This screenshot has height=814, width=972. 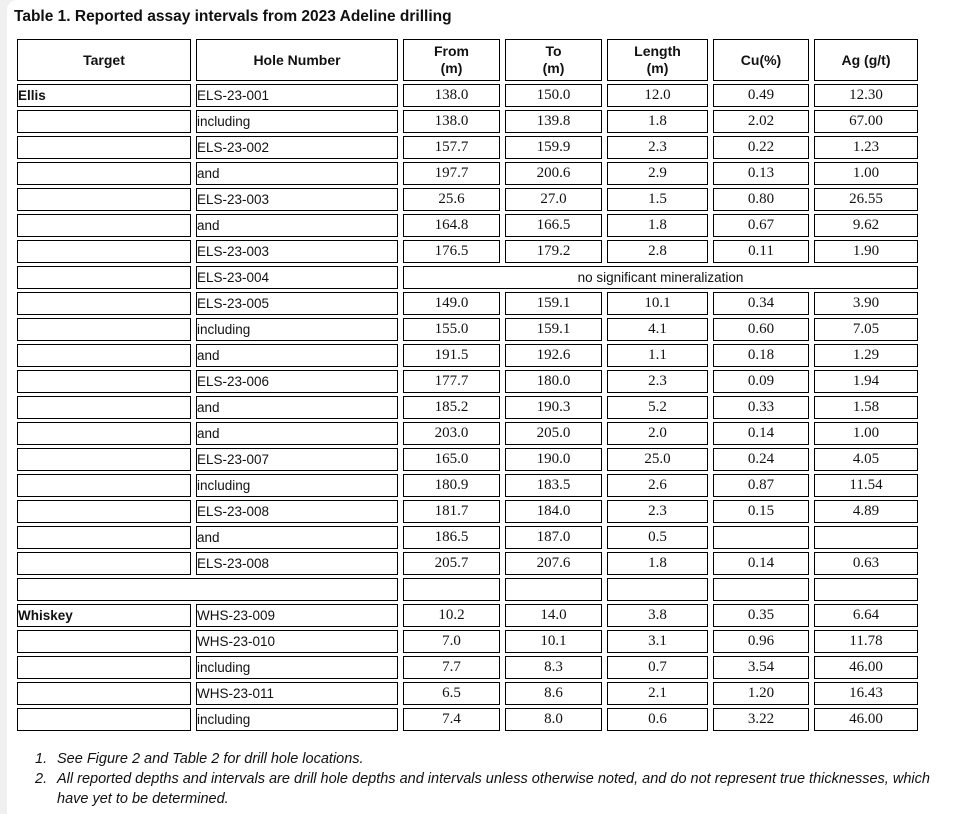 What do you see at coordinates (761, 693) in the screenshot?
I see `cu-cell: 1.20` at bounding box center [761, 693].